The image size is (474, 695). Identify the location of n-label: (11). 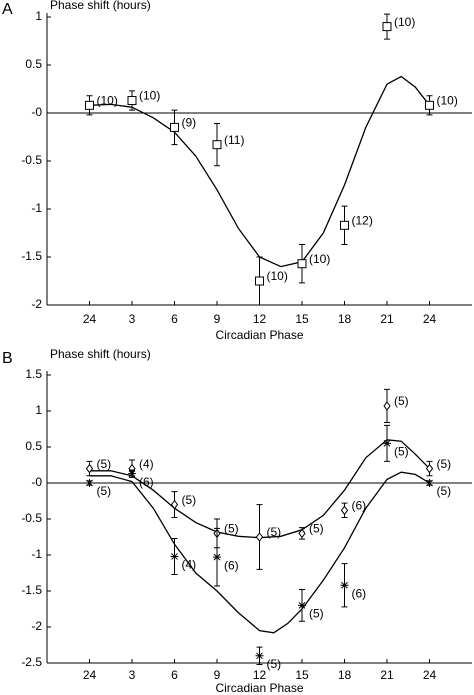
(234, 140).